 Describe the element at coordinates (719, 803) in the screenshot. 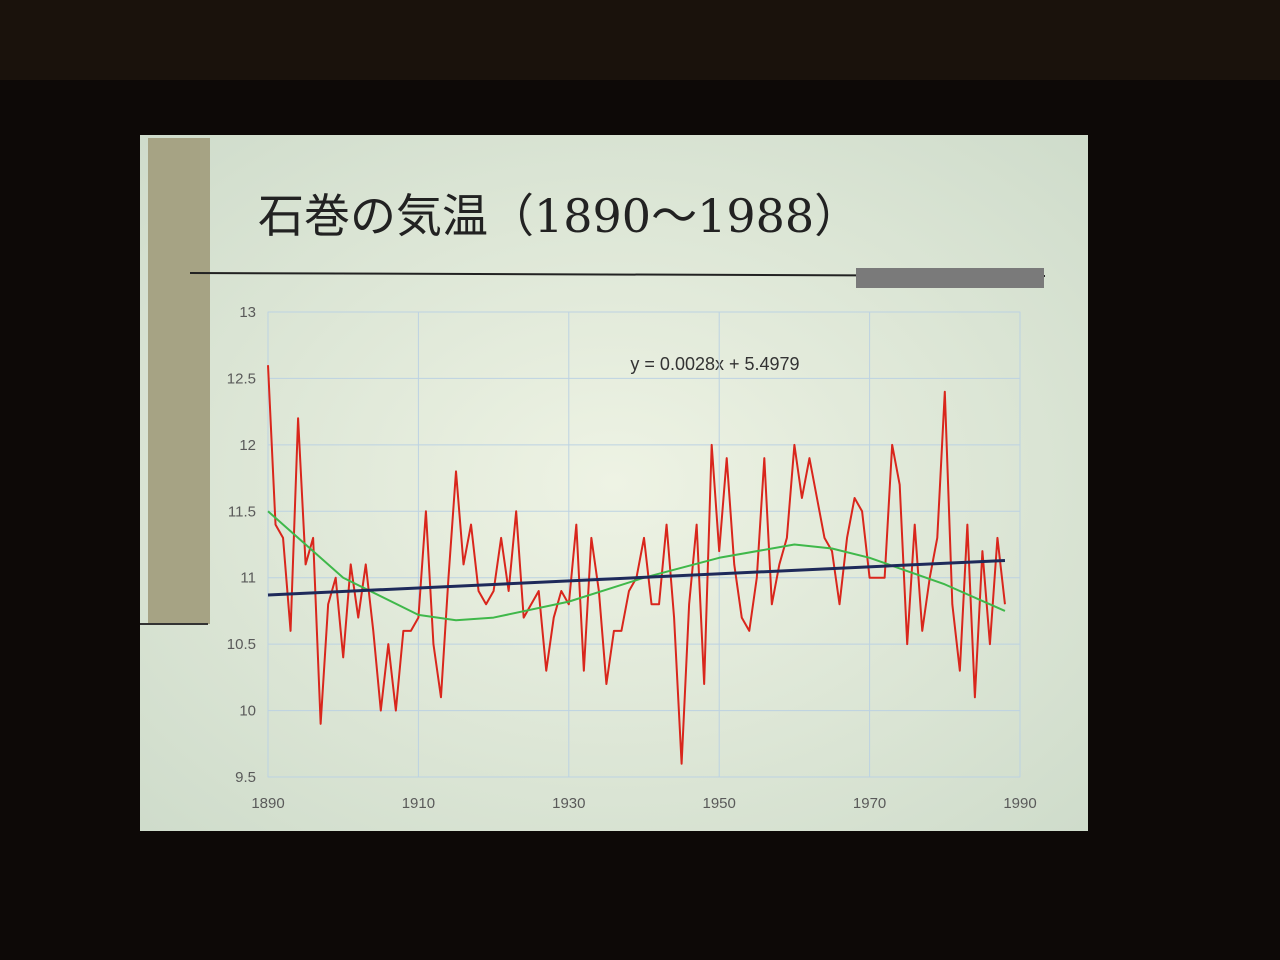

I see `x-tick-label: 1950` at that location.